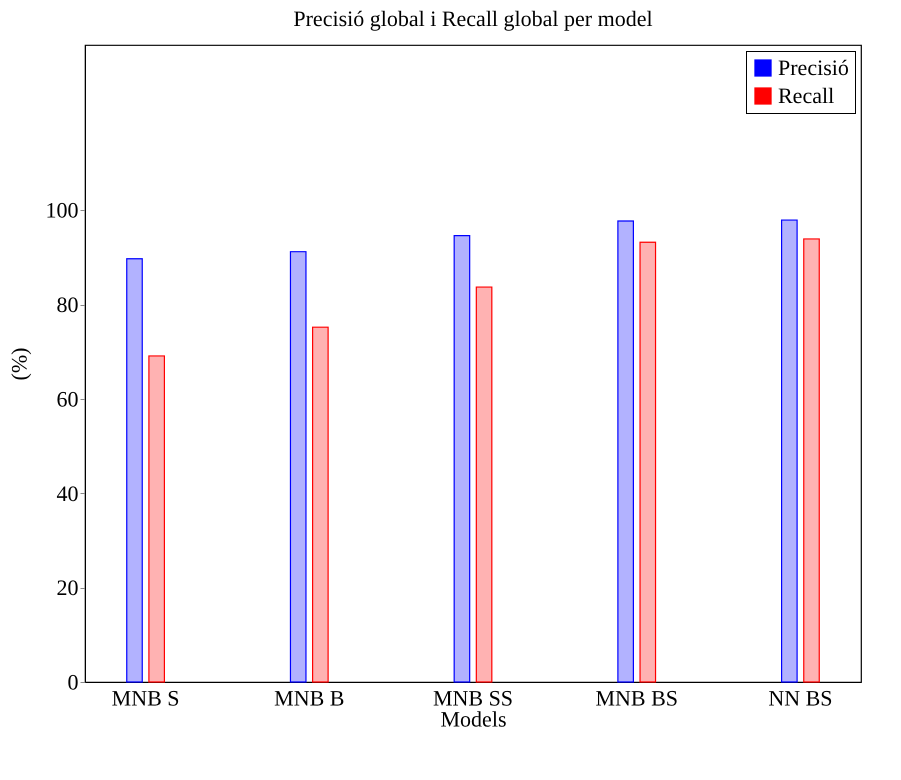 Image resolution: width=901 pixels, height=780 pixels. What do you see at coordinates (67, 399) in the screenshot?
I see `y-tick-label: 60` at bounding box center [67, 399].